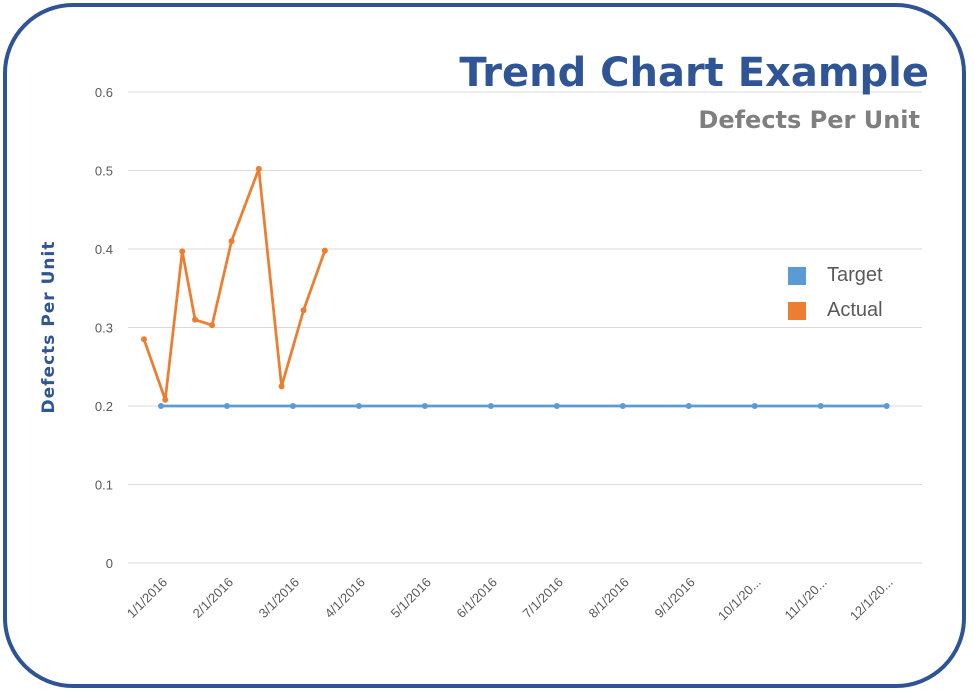 Image resolution: width=975 pixels, height=697 pixels. What do you see at coordinates (49, 327) in the screenshot?
I see `y-axis-label: Defects Per Unit` at bounding box center [49, 327].